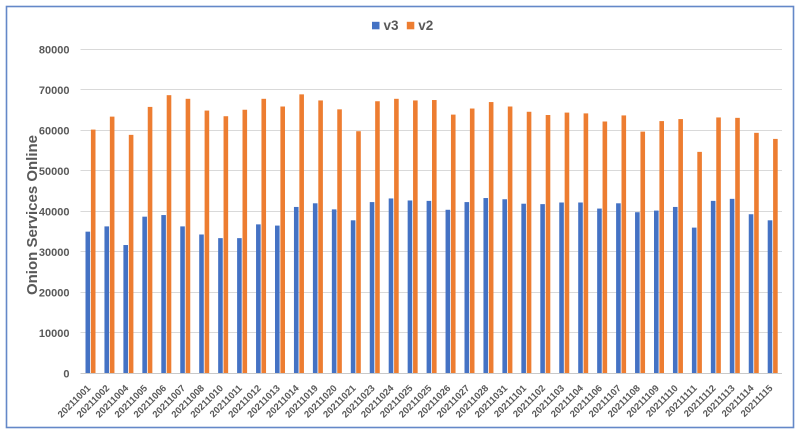 Image resolution: width=800 pixels, height=436 pixels. I want to click on svg-text: Onion Services Online, so click(32, 215).